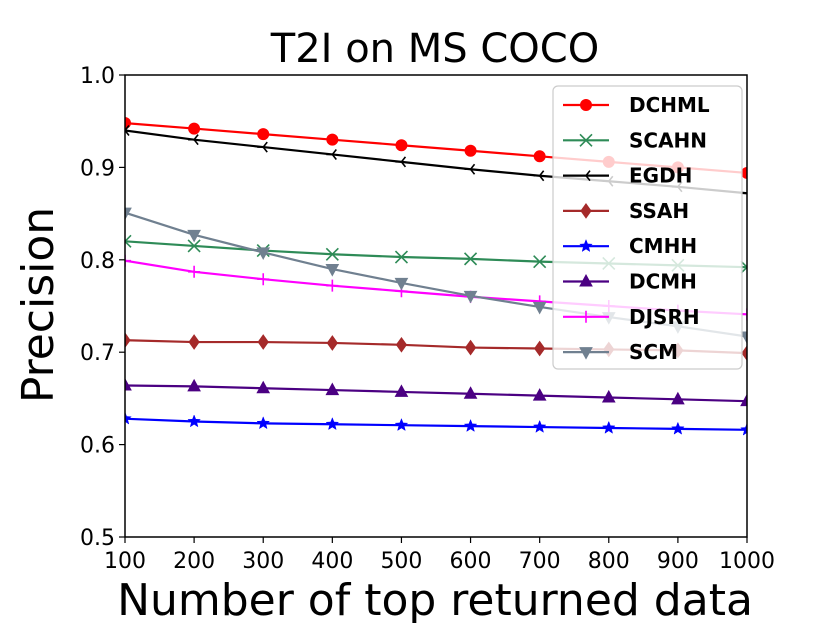 The width and height of the screenshot is (830, 623). What do you see at coordinates (435, 599) in the screenshot?
I see `x-axis-label: Number of top returned data` at bounding box center [435, 599].